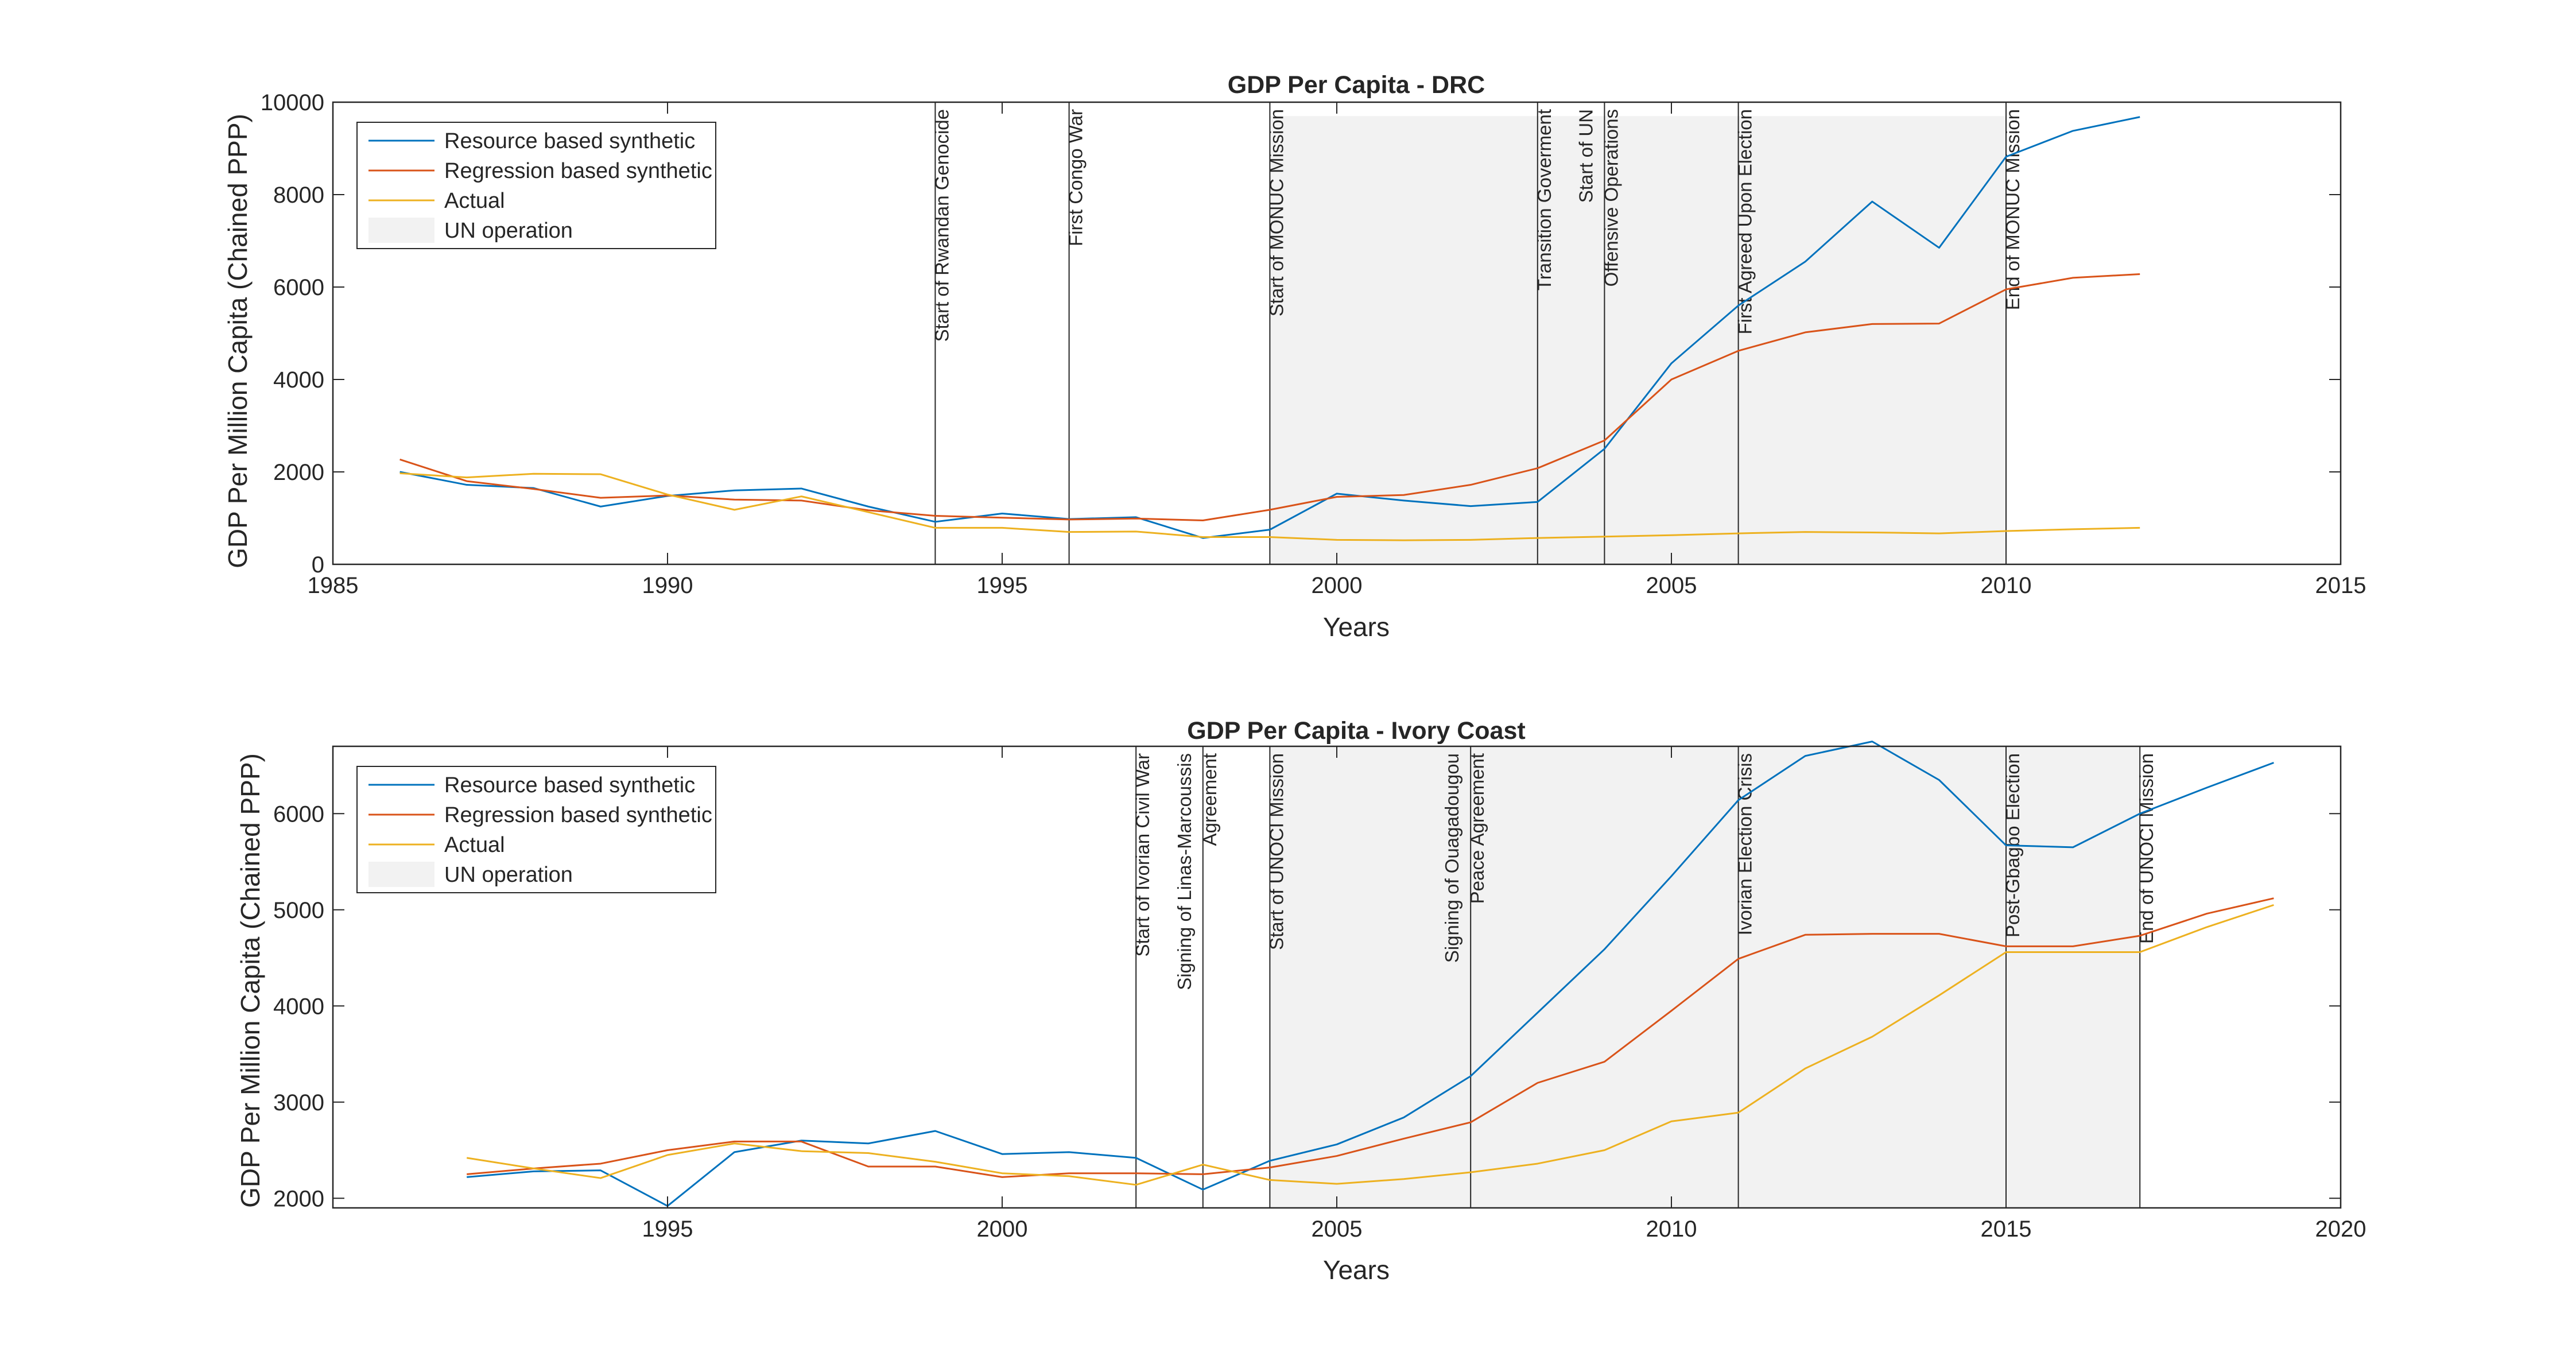 This screenshot has width=2576, height=1356. I want to click on y-tick-label: 0, so click(318, 565).